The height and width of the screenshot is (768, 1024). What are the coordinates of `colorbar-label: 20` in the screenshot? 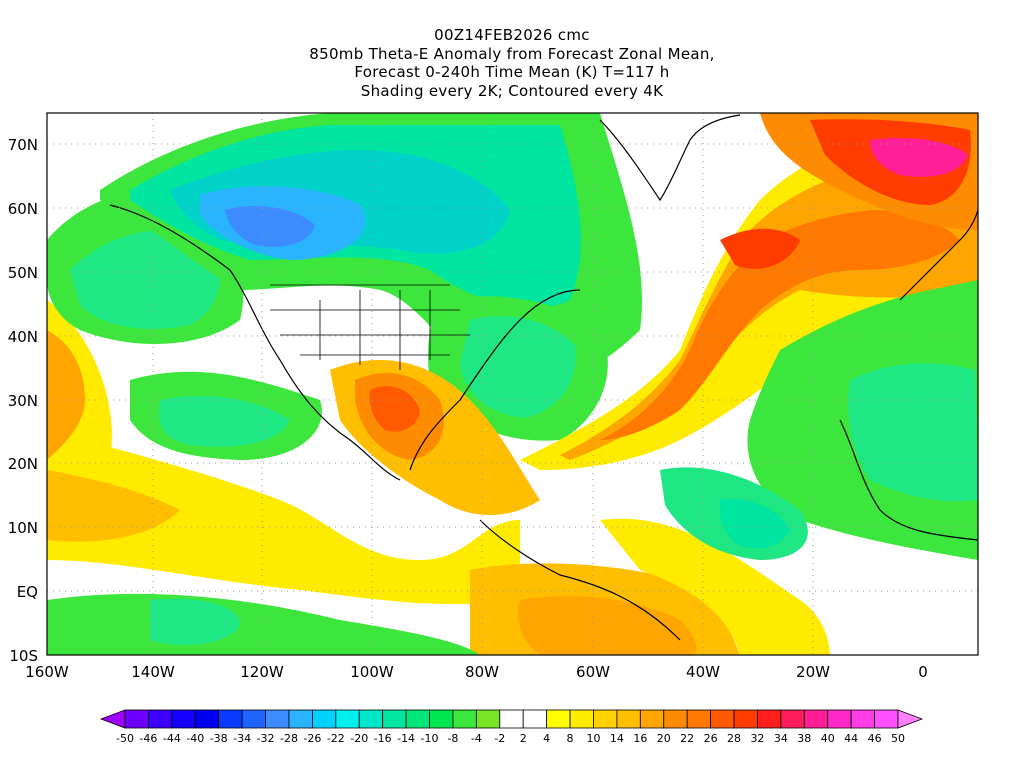 It's located at (664, 738).